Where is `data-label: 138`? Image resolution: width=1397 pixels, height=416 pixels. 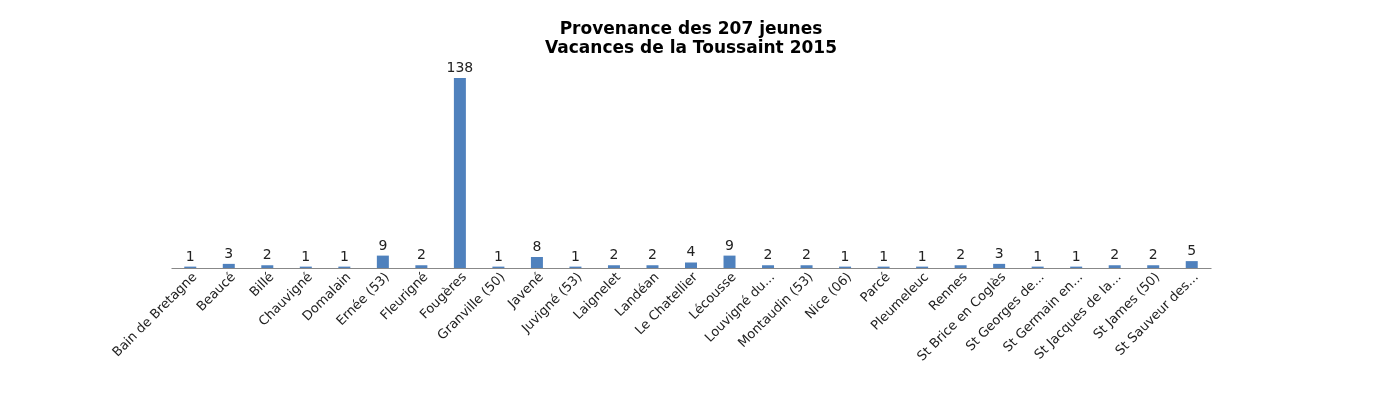 data-label: 138 is located at coordinates (460, 67).